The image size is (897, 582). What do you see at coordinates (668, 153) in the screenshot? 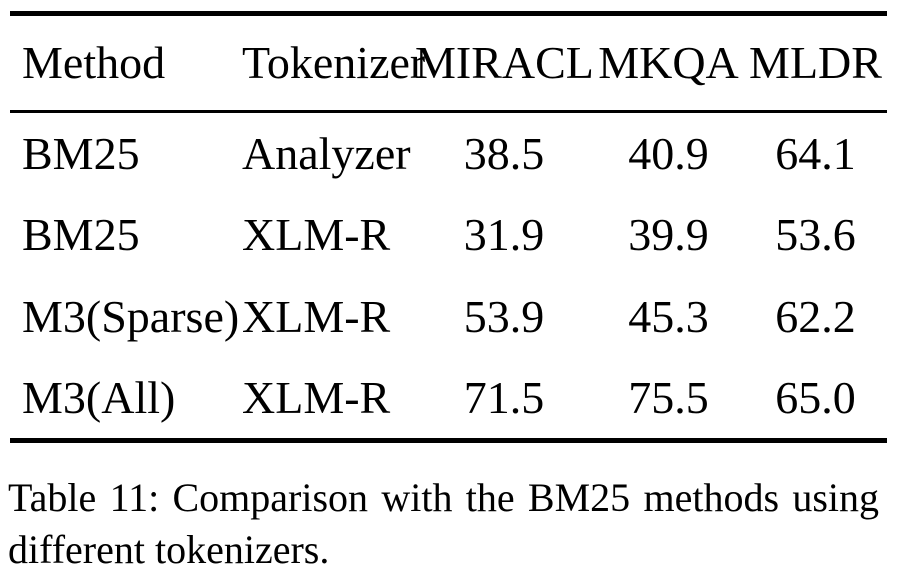
I see `cell-mkqa: 40.9` at bounding box center [668, 153].